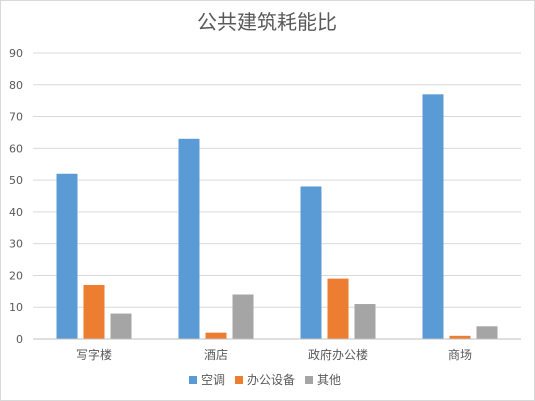 The image size is (535, 401). What do you see at coordinates (365, 321) in the screenshot?
I see `bar-其他-政府办公楼` at bounding box center [365, 321].